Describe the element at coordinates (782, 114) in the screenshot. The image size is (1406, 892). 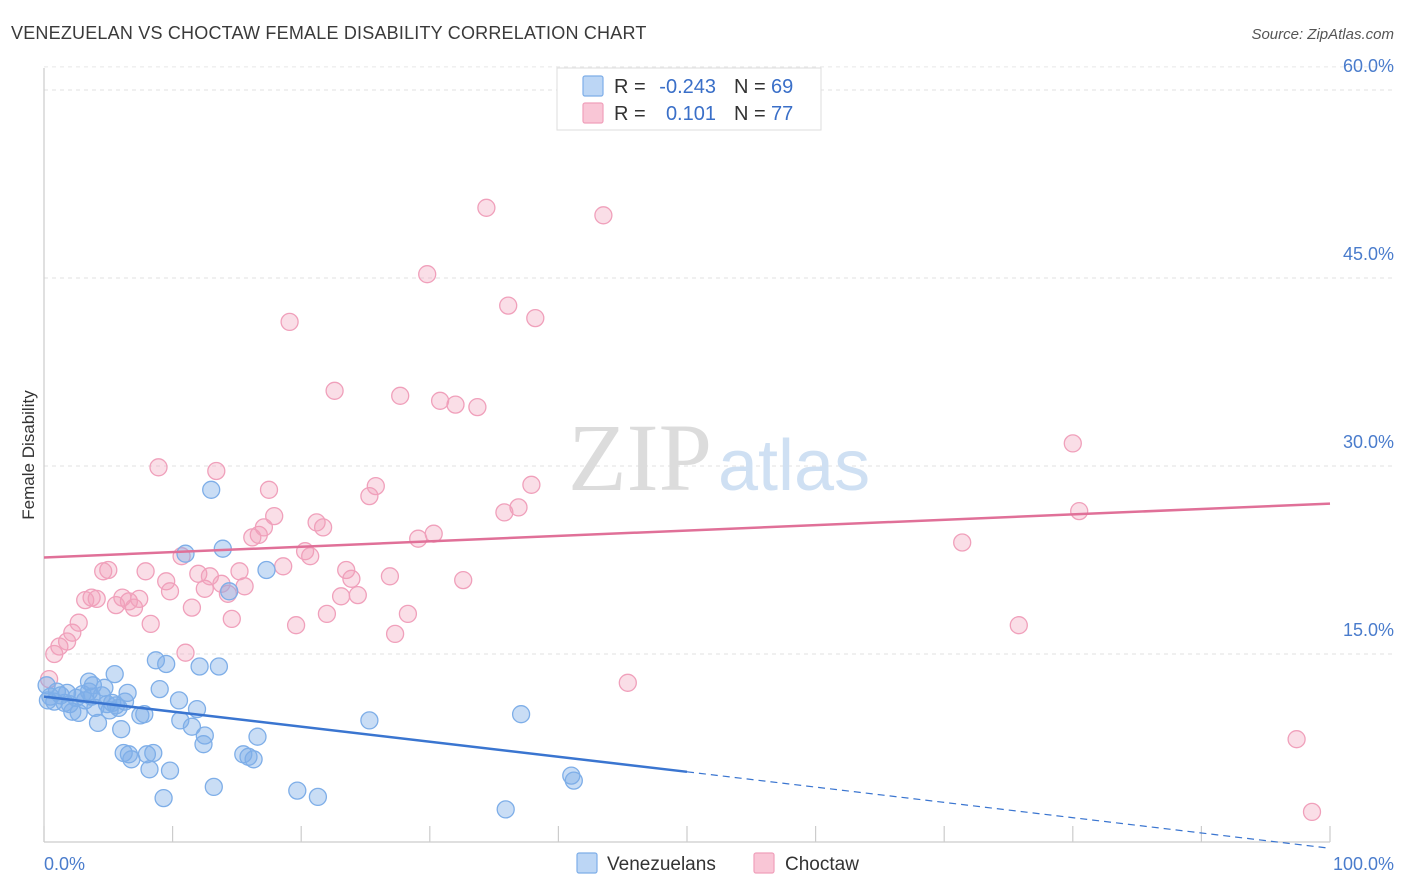
I see `legend-n-value-2: 77` at that location.